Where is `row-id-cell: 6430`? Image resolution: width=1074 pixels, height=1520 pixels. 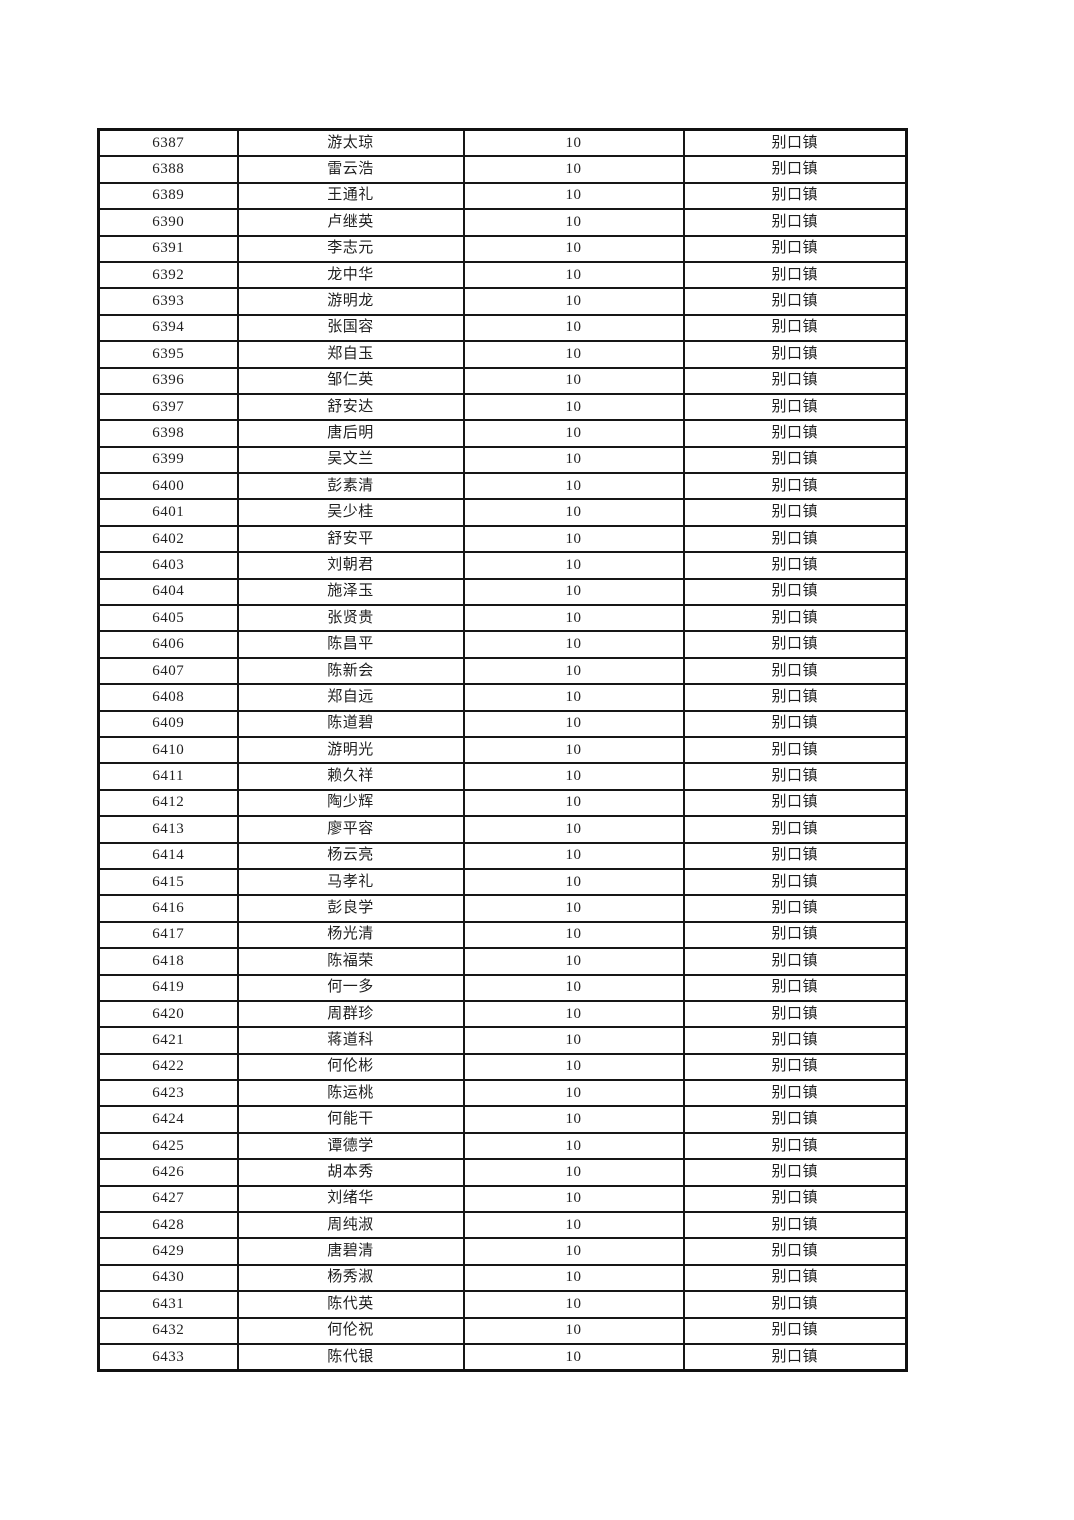
row-id-cell: 6430 is located at coordinates (168, 1278).